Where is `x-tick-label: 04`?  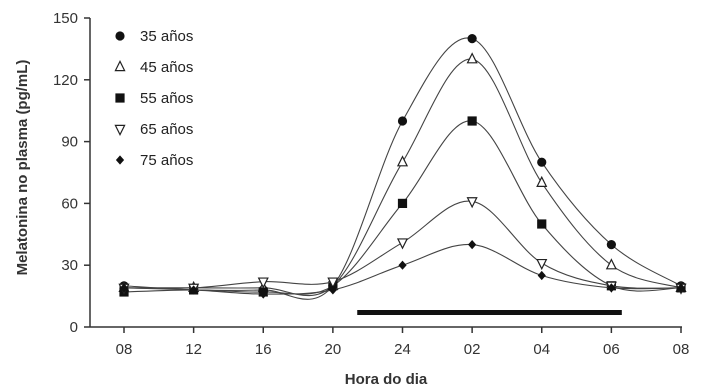 x-tick-label: 04 is located at coordinates (541, 349).